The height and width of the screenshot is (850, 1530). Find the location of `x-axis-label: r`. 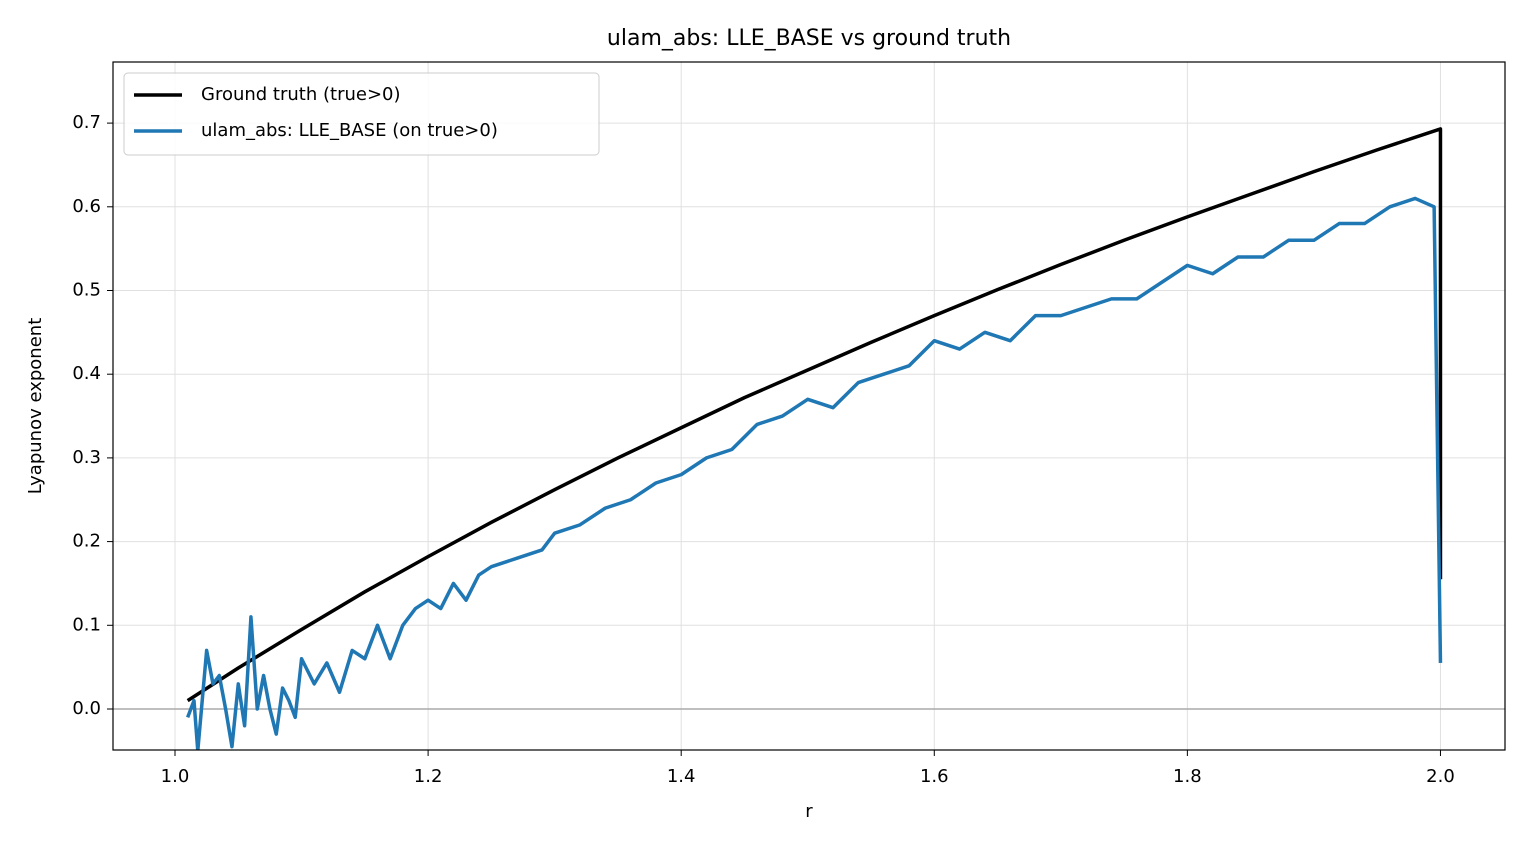

x-axis-label: r is located at coordinates (809, 811).